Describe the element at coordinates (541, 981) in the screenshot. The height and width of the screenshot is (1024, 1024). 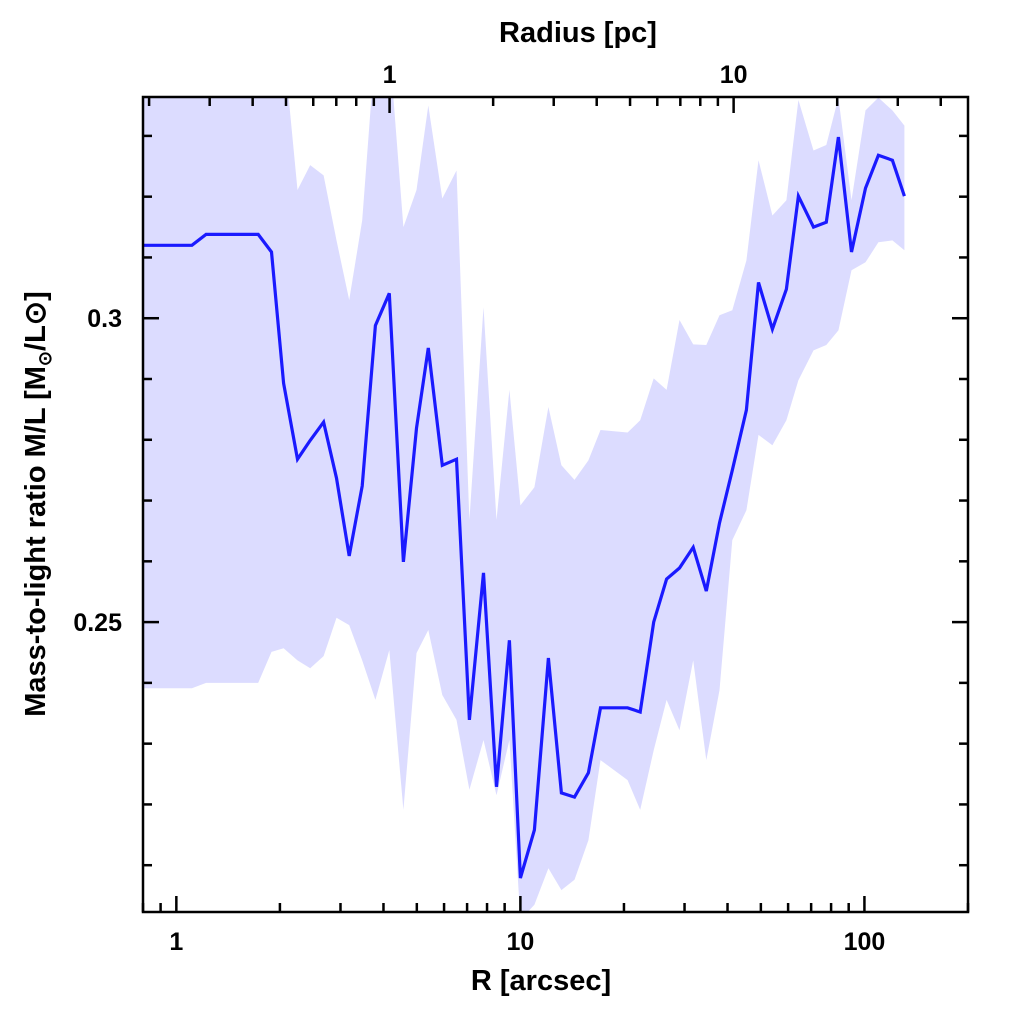
I see `x-axis-title: R [arcsec]` at that location.